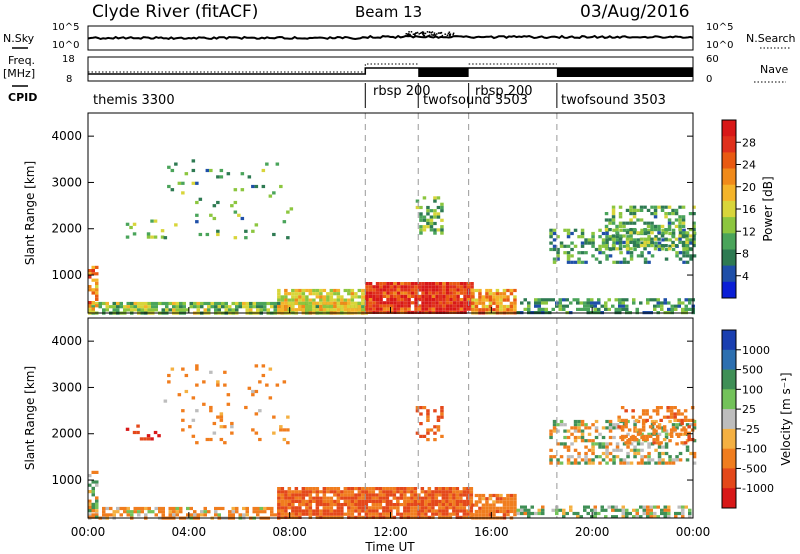 The width and height of the screenshot is (800, 554). Describe the element at coordinates (88, 532) in the screenshot. I see `x-tick-label: 00:00` at that location.